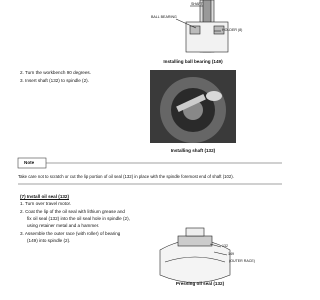  Describe the element at coordinates (63, 225) in the screenshot. I see `step: using retainer metal and a hammer.` at that location.